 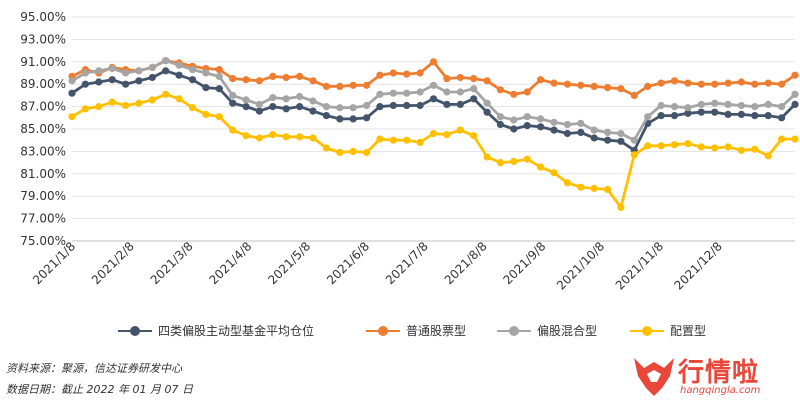 I want to click on legend-label: 四类偏股主动型基金平均仓位, so click(x=236, y=331).